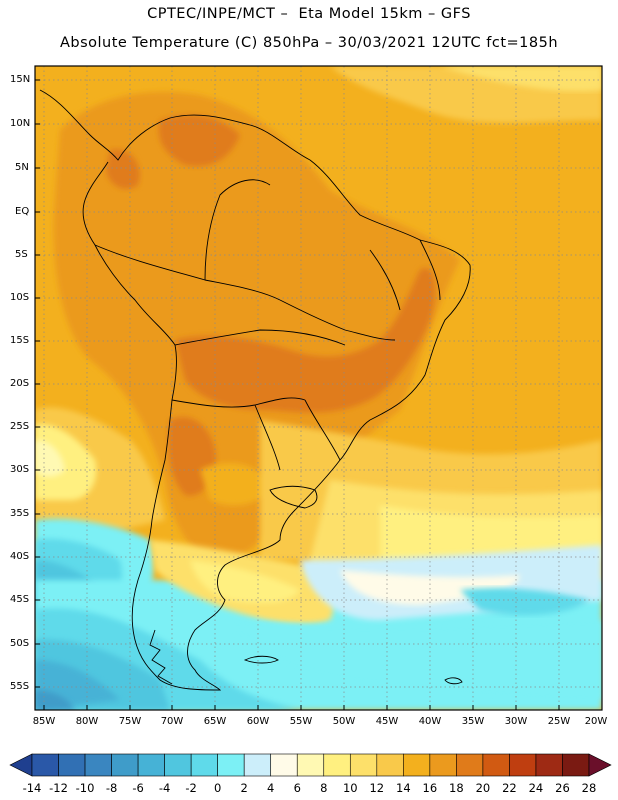 This screenshot has height=800, width=618. I want to click on lon-label-65w: 65W, so click(215, 721).